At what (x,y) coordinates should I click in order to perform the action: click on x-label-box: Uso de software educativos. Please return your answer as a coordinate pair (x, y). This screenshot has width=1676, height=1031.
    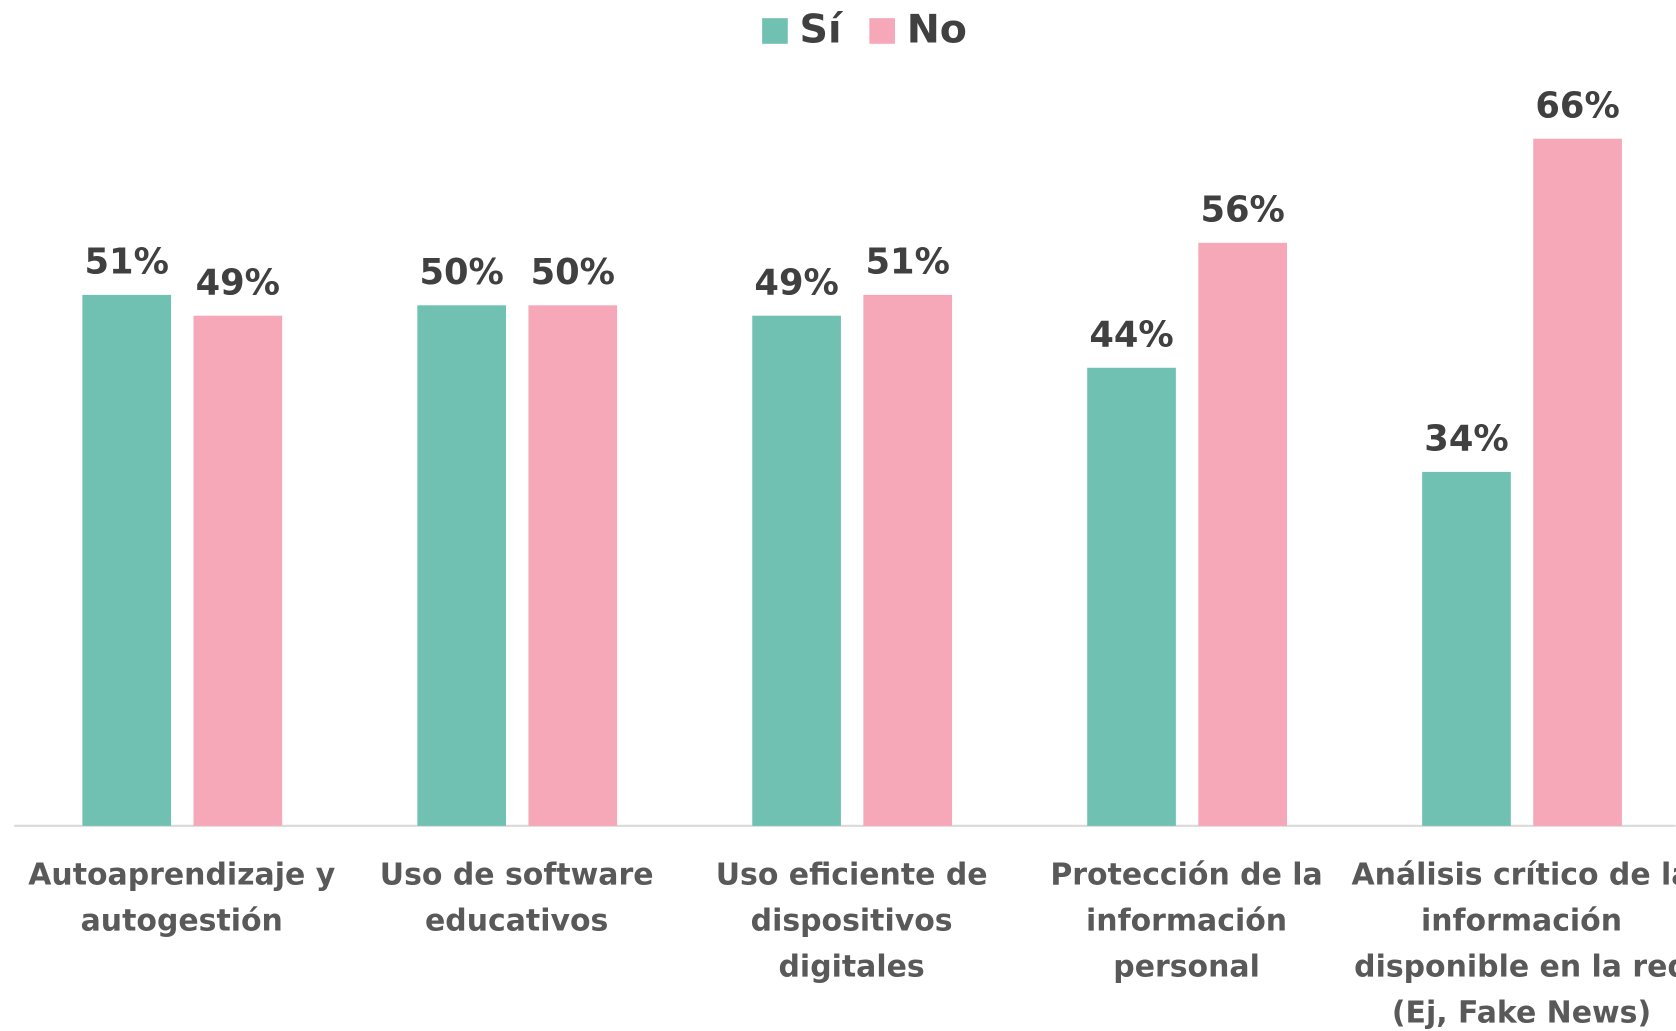
    Looking at the image, I should click on (516, 897).